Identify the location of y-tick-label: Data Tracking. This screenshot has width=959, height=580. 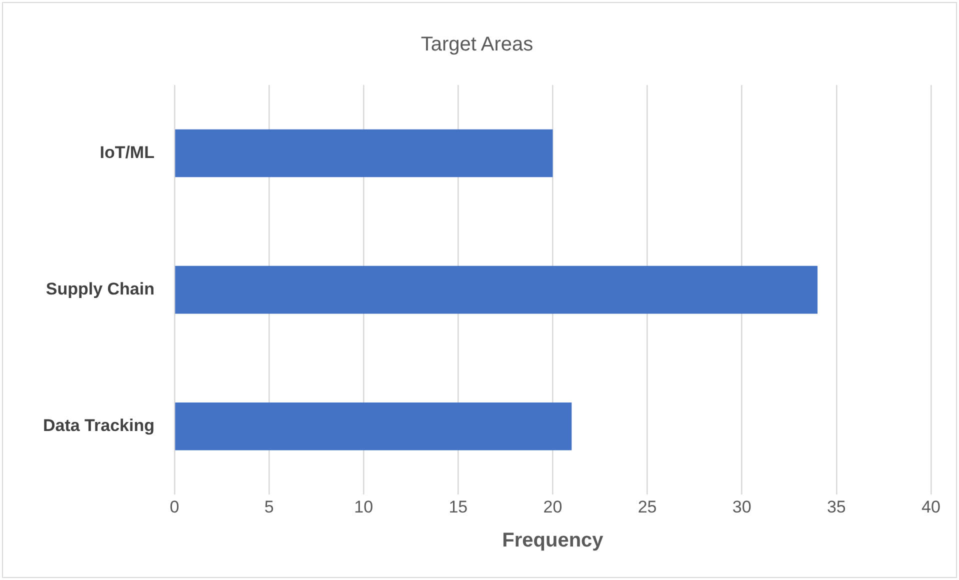
(98, 426).